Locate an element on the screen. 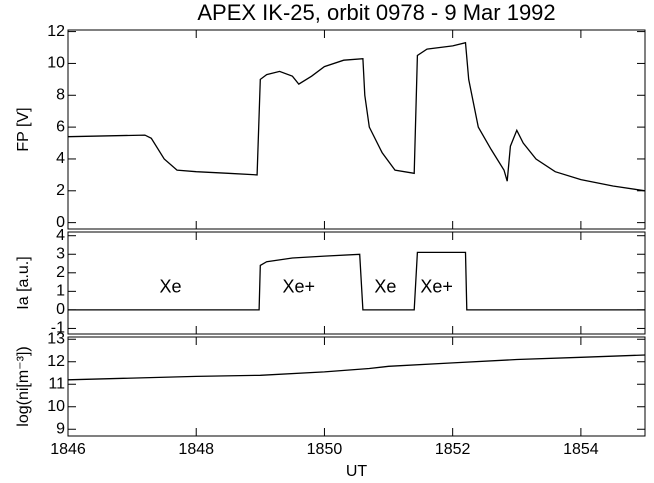 Image resolution: width=654 pixels, height=483 pixels. y-tick-label: 3 is located at coordinates (60, 253).